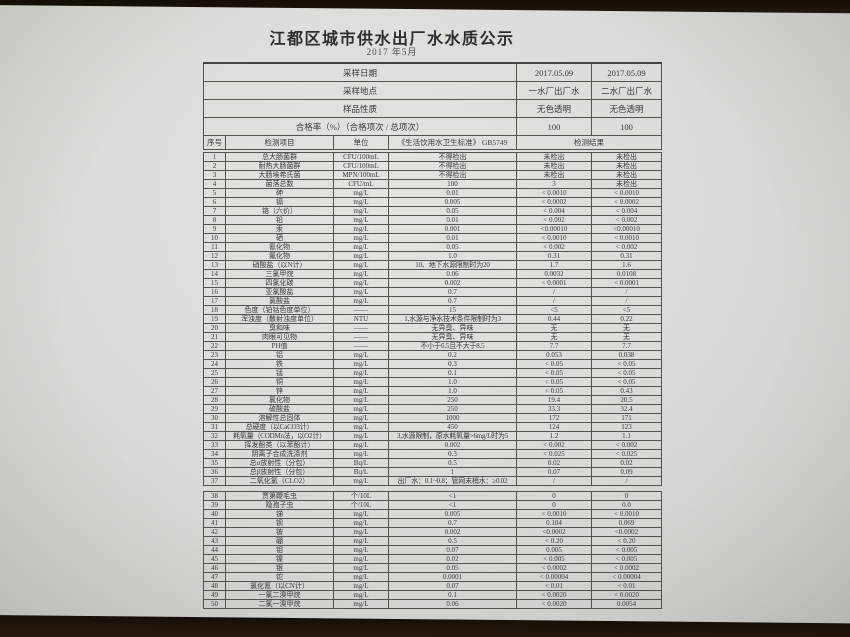 This screenshot has height=637, width=850. I want to click on row-item: 镍, so click(279, 559).